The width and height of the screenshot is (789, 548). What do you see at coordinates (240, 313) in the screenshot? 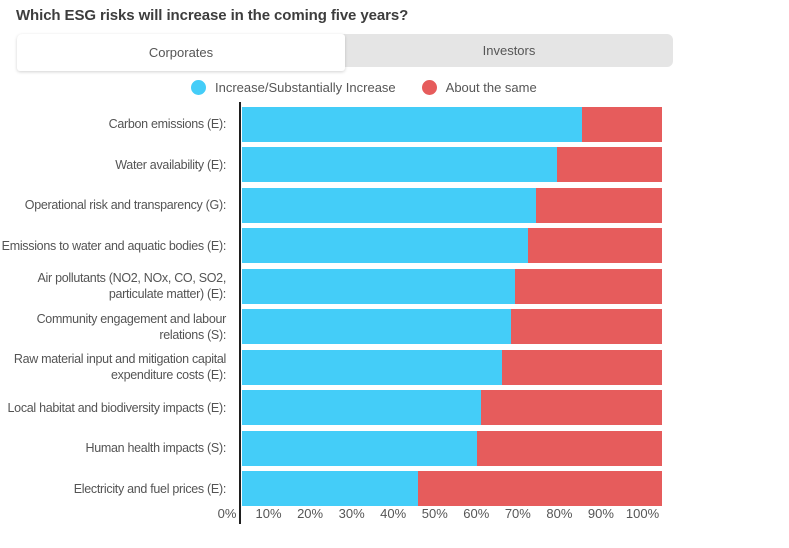
I see `axis-line` at bounding box center [240, 313].